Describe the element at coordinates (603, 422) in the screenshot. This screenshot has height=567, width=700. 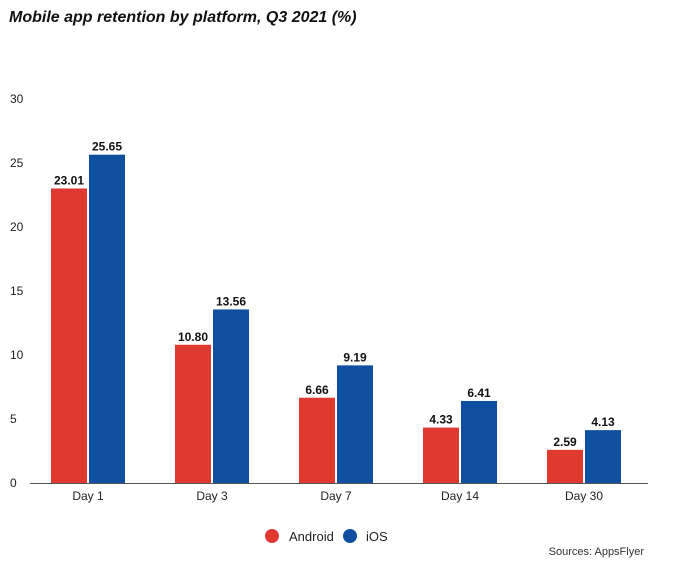
I see `ios-data-label: 4.13` at that location.